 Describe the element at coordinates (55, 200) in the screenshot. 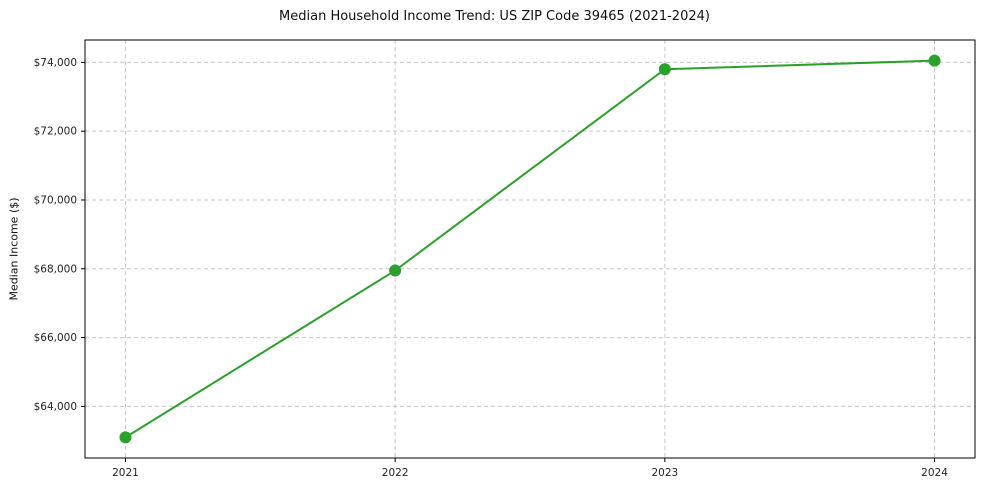

I see `y-tick-label: $70,000` at that location.